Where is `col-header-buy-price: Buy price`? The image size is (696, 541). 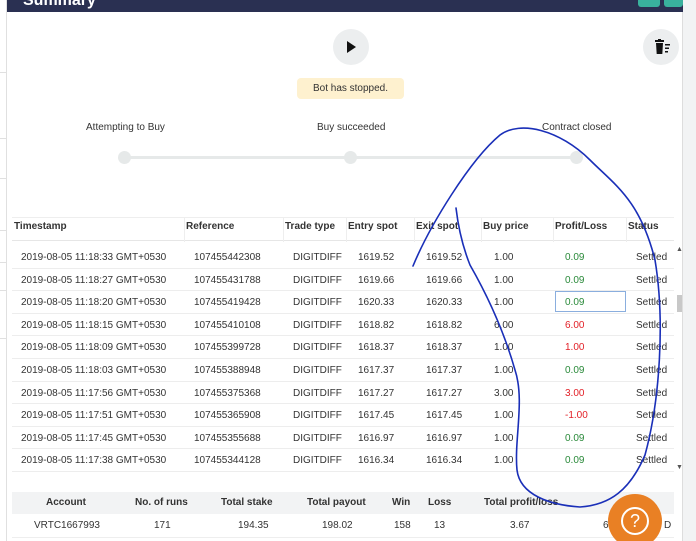 col-header-buy-price: Buy price is located at coordinates (506, 226).